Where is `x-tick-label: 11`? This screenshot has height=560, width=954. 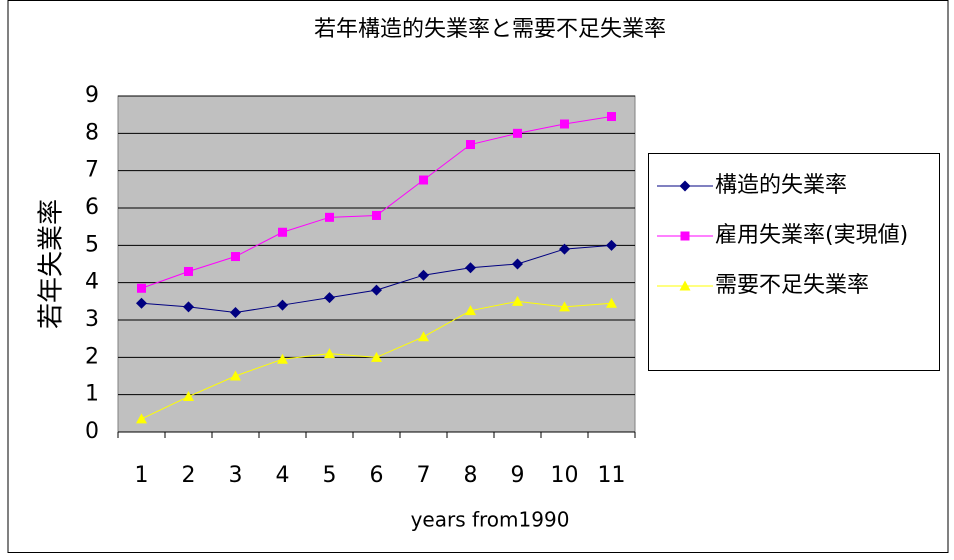
x-tick-label: 11 is located at coordinates (612, 475).